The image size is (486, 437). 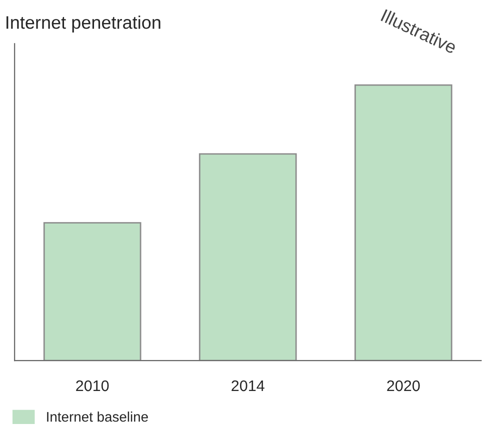 I want to click on x-tick-label: 2010, so click(x=92, y=386).